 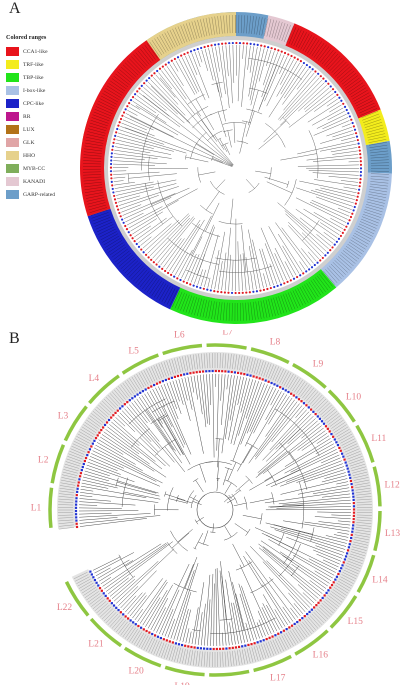 I want to click on legend-item: KANADI, so click(x=42, y=181).